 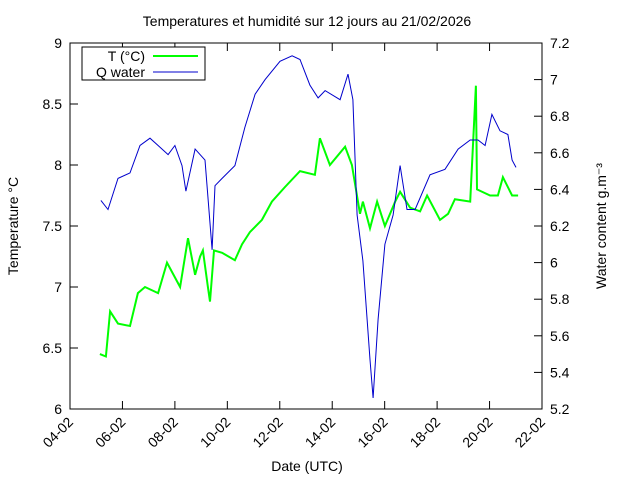 I want to click on y2-tick-label: 5.2, so click(x=560, y=409).